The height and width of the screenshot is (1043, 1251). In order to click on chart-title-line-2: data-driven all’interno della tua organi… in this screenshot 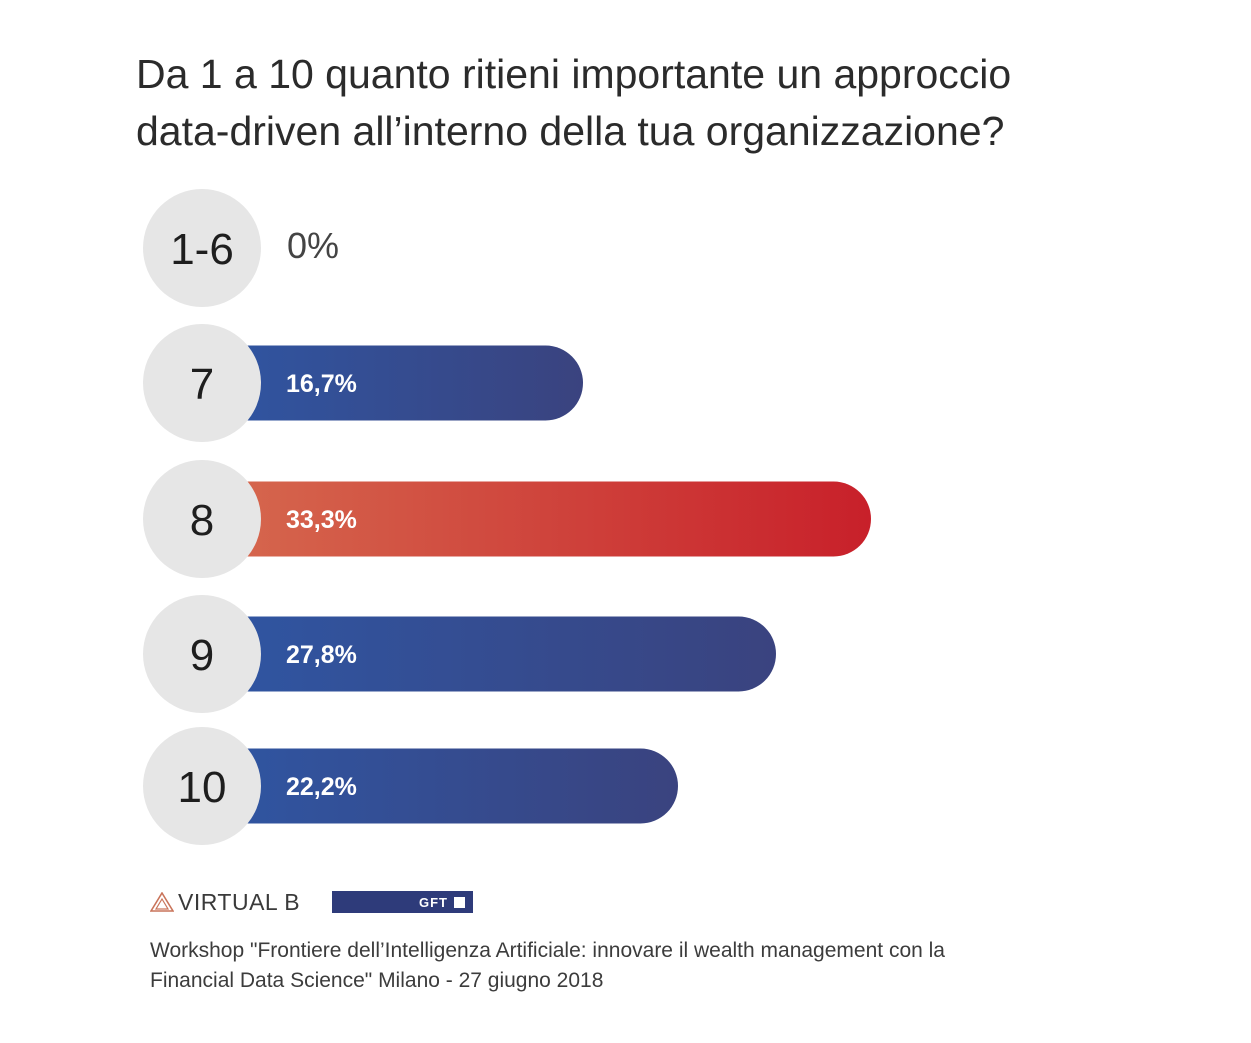, I will do `click(570, 131)`.